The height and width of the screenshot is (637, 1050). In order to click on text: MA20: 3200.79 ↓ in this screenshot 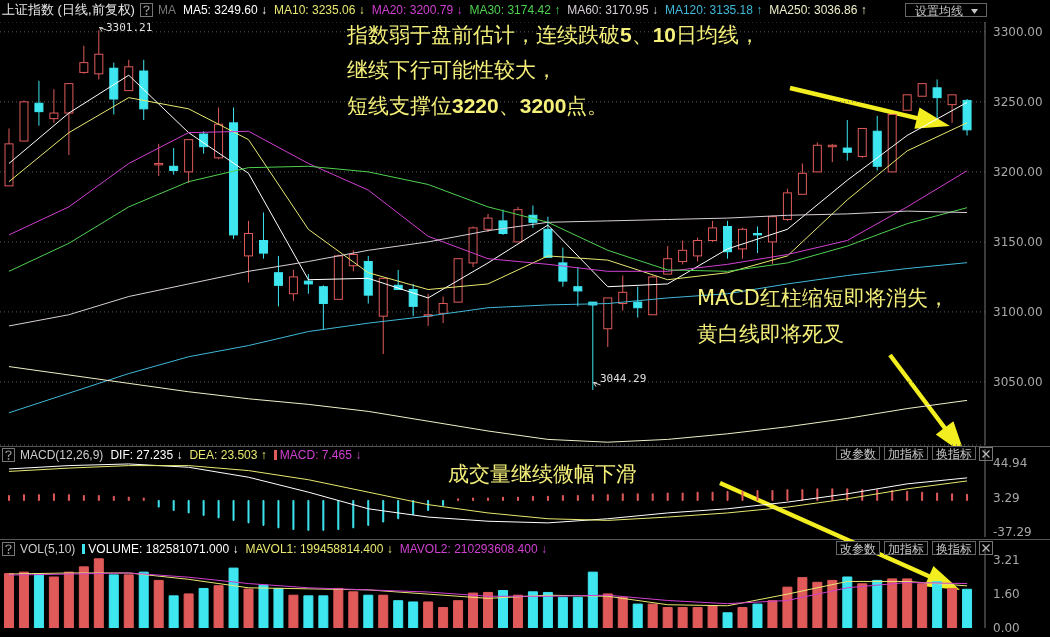, I will do `click(417, 10)`.